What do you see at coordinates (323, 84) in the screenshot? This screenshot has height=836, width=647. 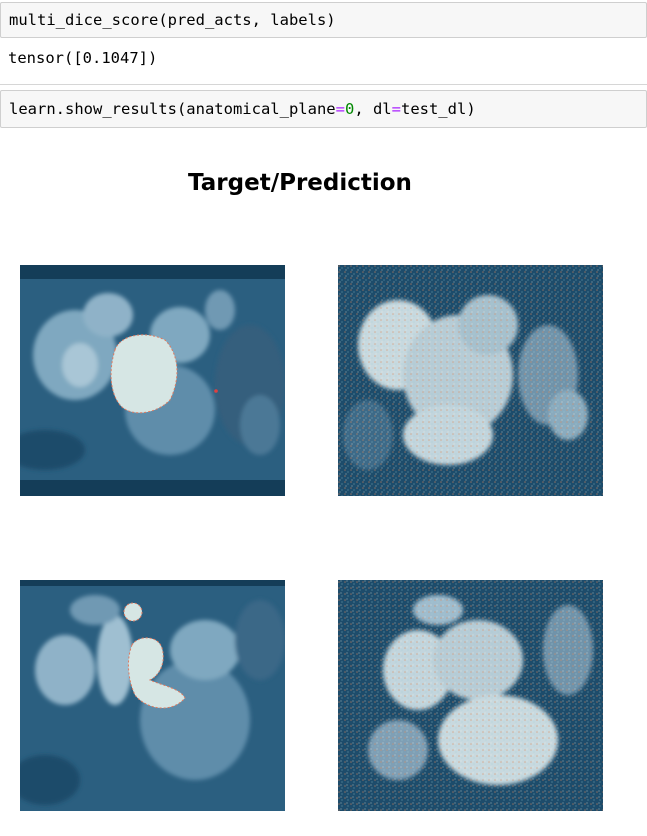 I see `cell-divider` at bounding box center [323, 84].